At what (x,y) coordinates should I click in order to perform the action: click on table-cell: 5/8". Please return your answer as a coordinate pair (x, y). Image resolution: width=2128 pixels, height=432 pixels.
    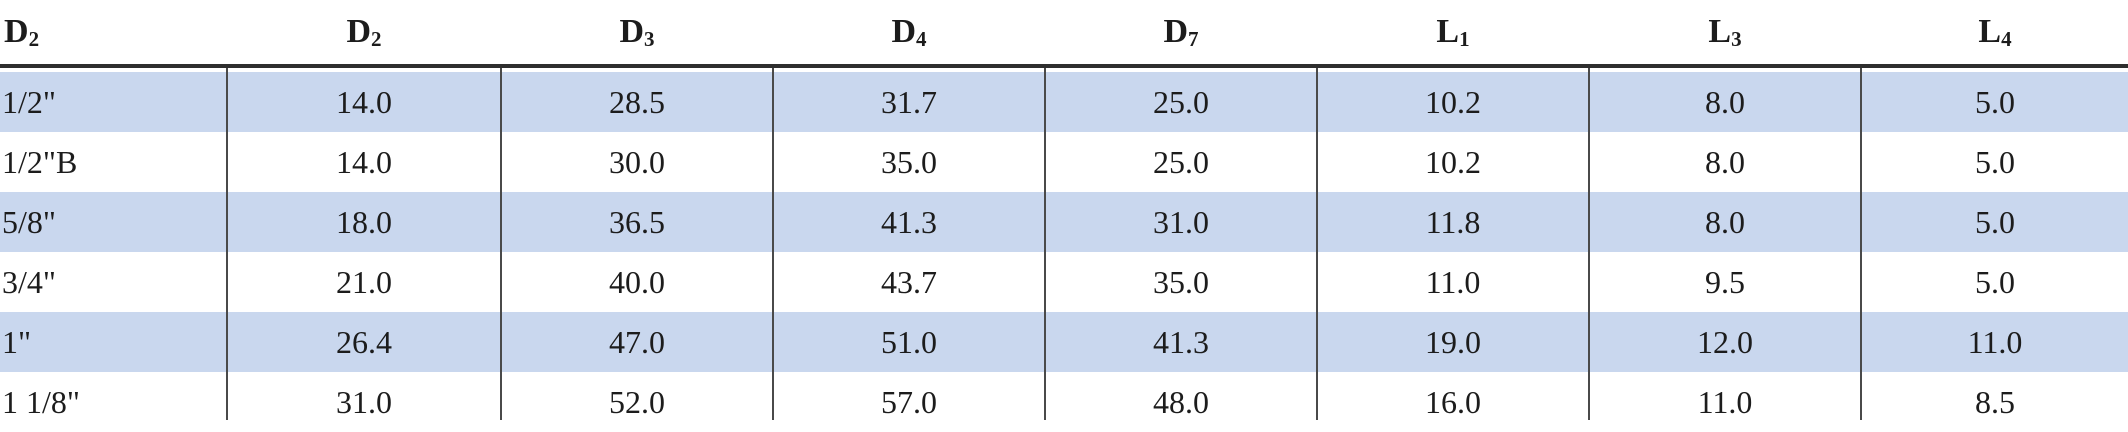
    Looking at the image, I should click on (29, 222).